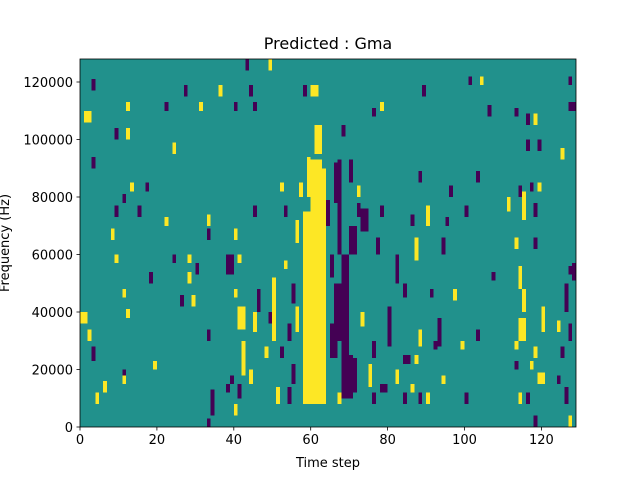 Image resolution: width=640 pixels, height=480 pixels. What do you see at coordinates (52, 313) in the screenshot?
I see `y-tick-label: 40000` at bounding box center [52, 313].